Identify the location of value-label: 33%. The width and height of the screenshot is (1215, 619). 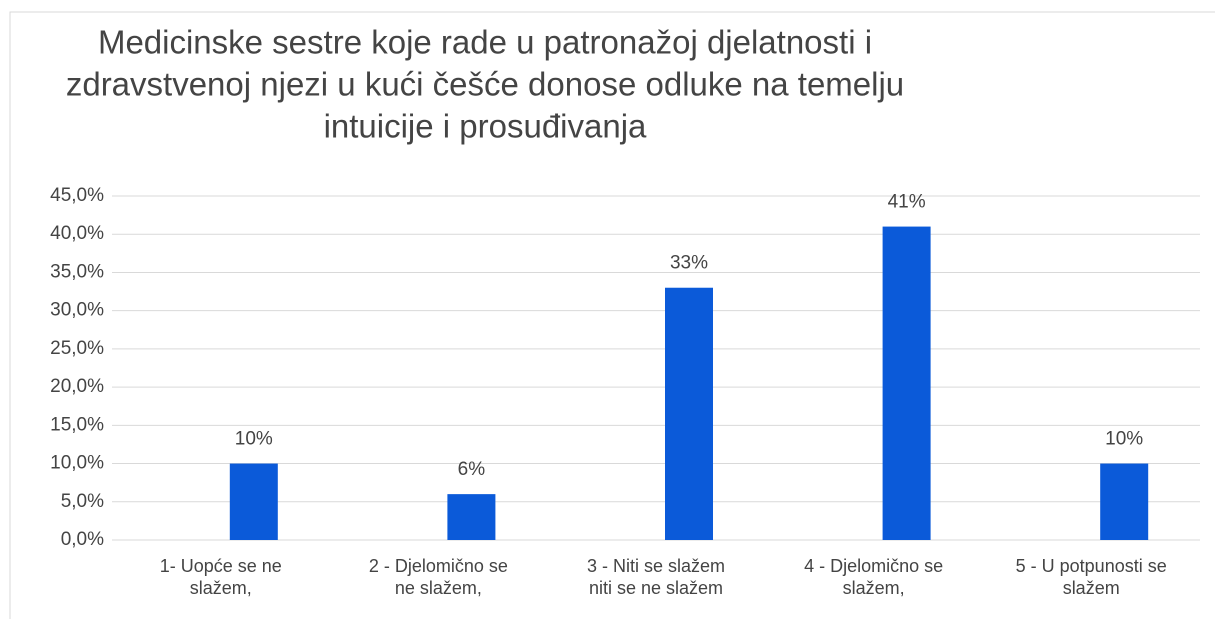
(689, 263).